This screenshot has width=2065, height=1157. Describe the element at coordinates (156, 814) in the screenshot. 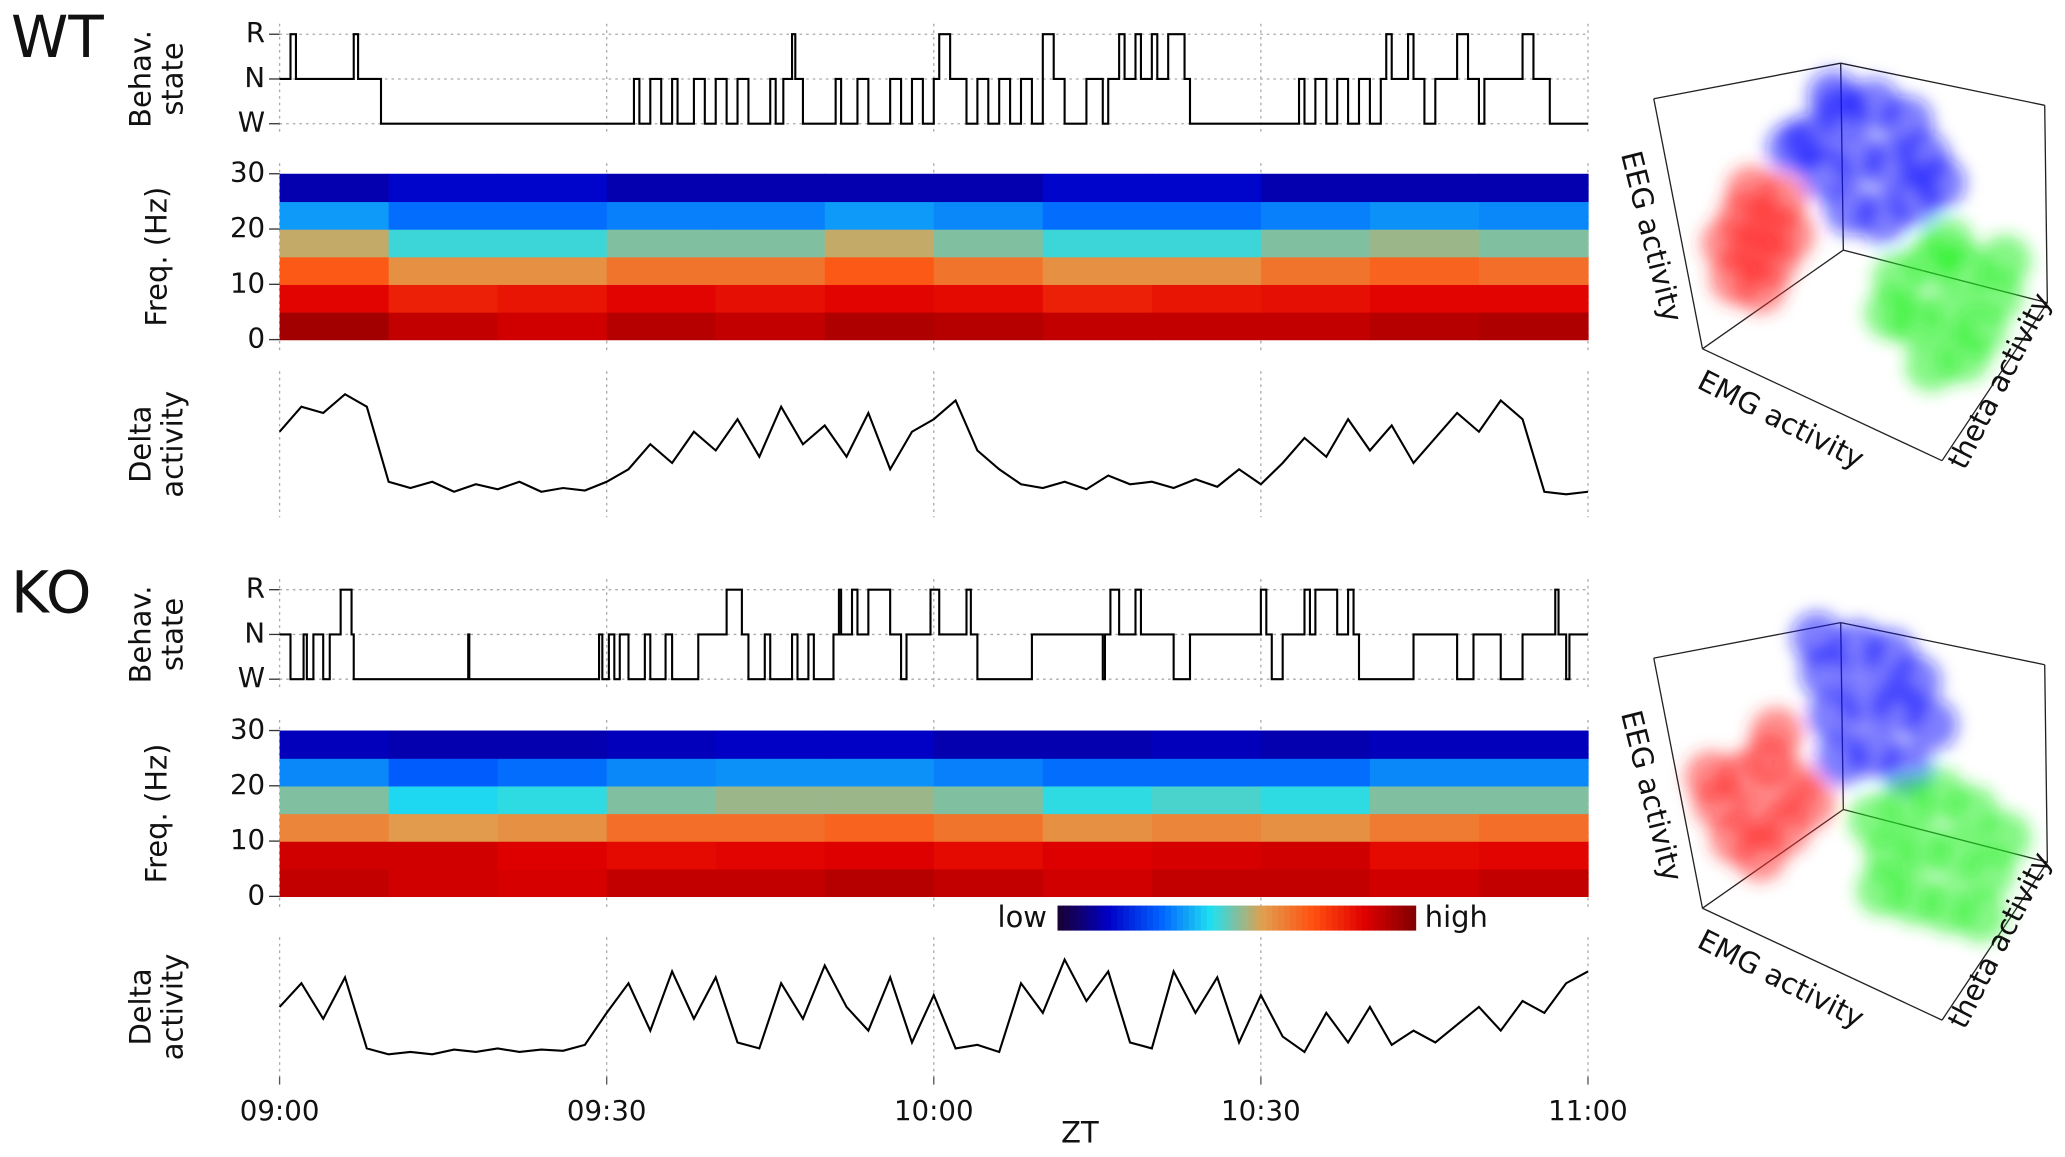

I see `y-axis-label: Freq. (Hz)` at that location.